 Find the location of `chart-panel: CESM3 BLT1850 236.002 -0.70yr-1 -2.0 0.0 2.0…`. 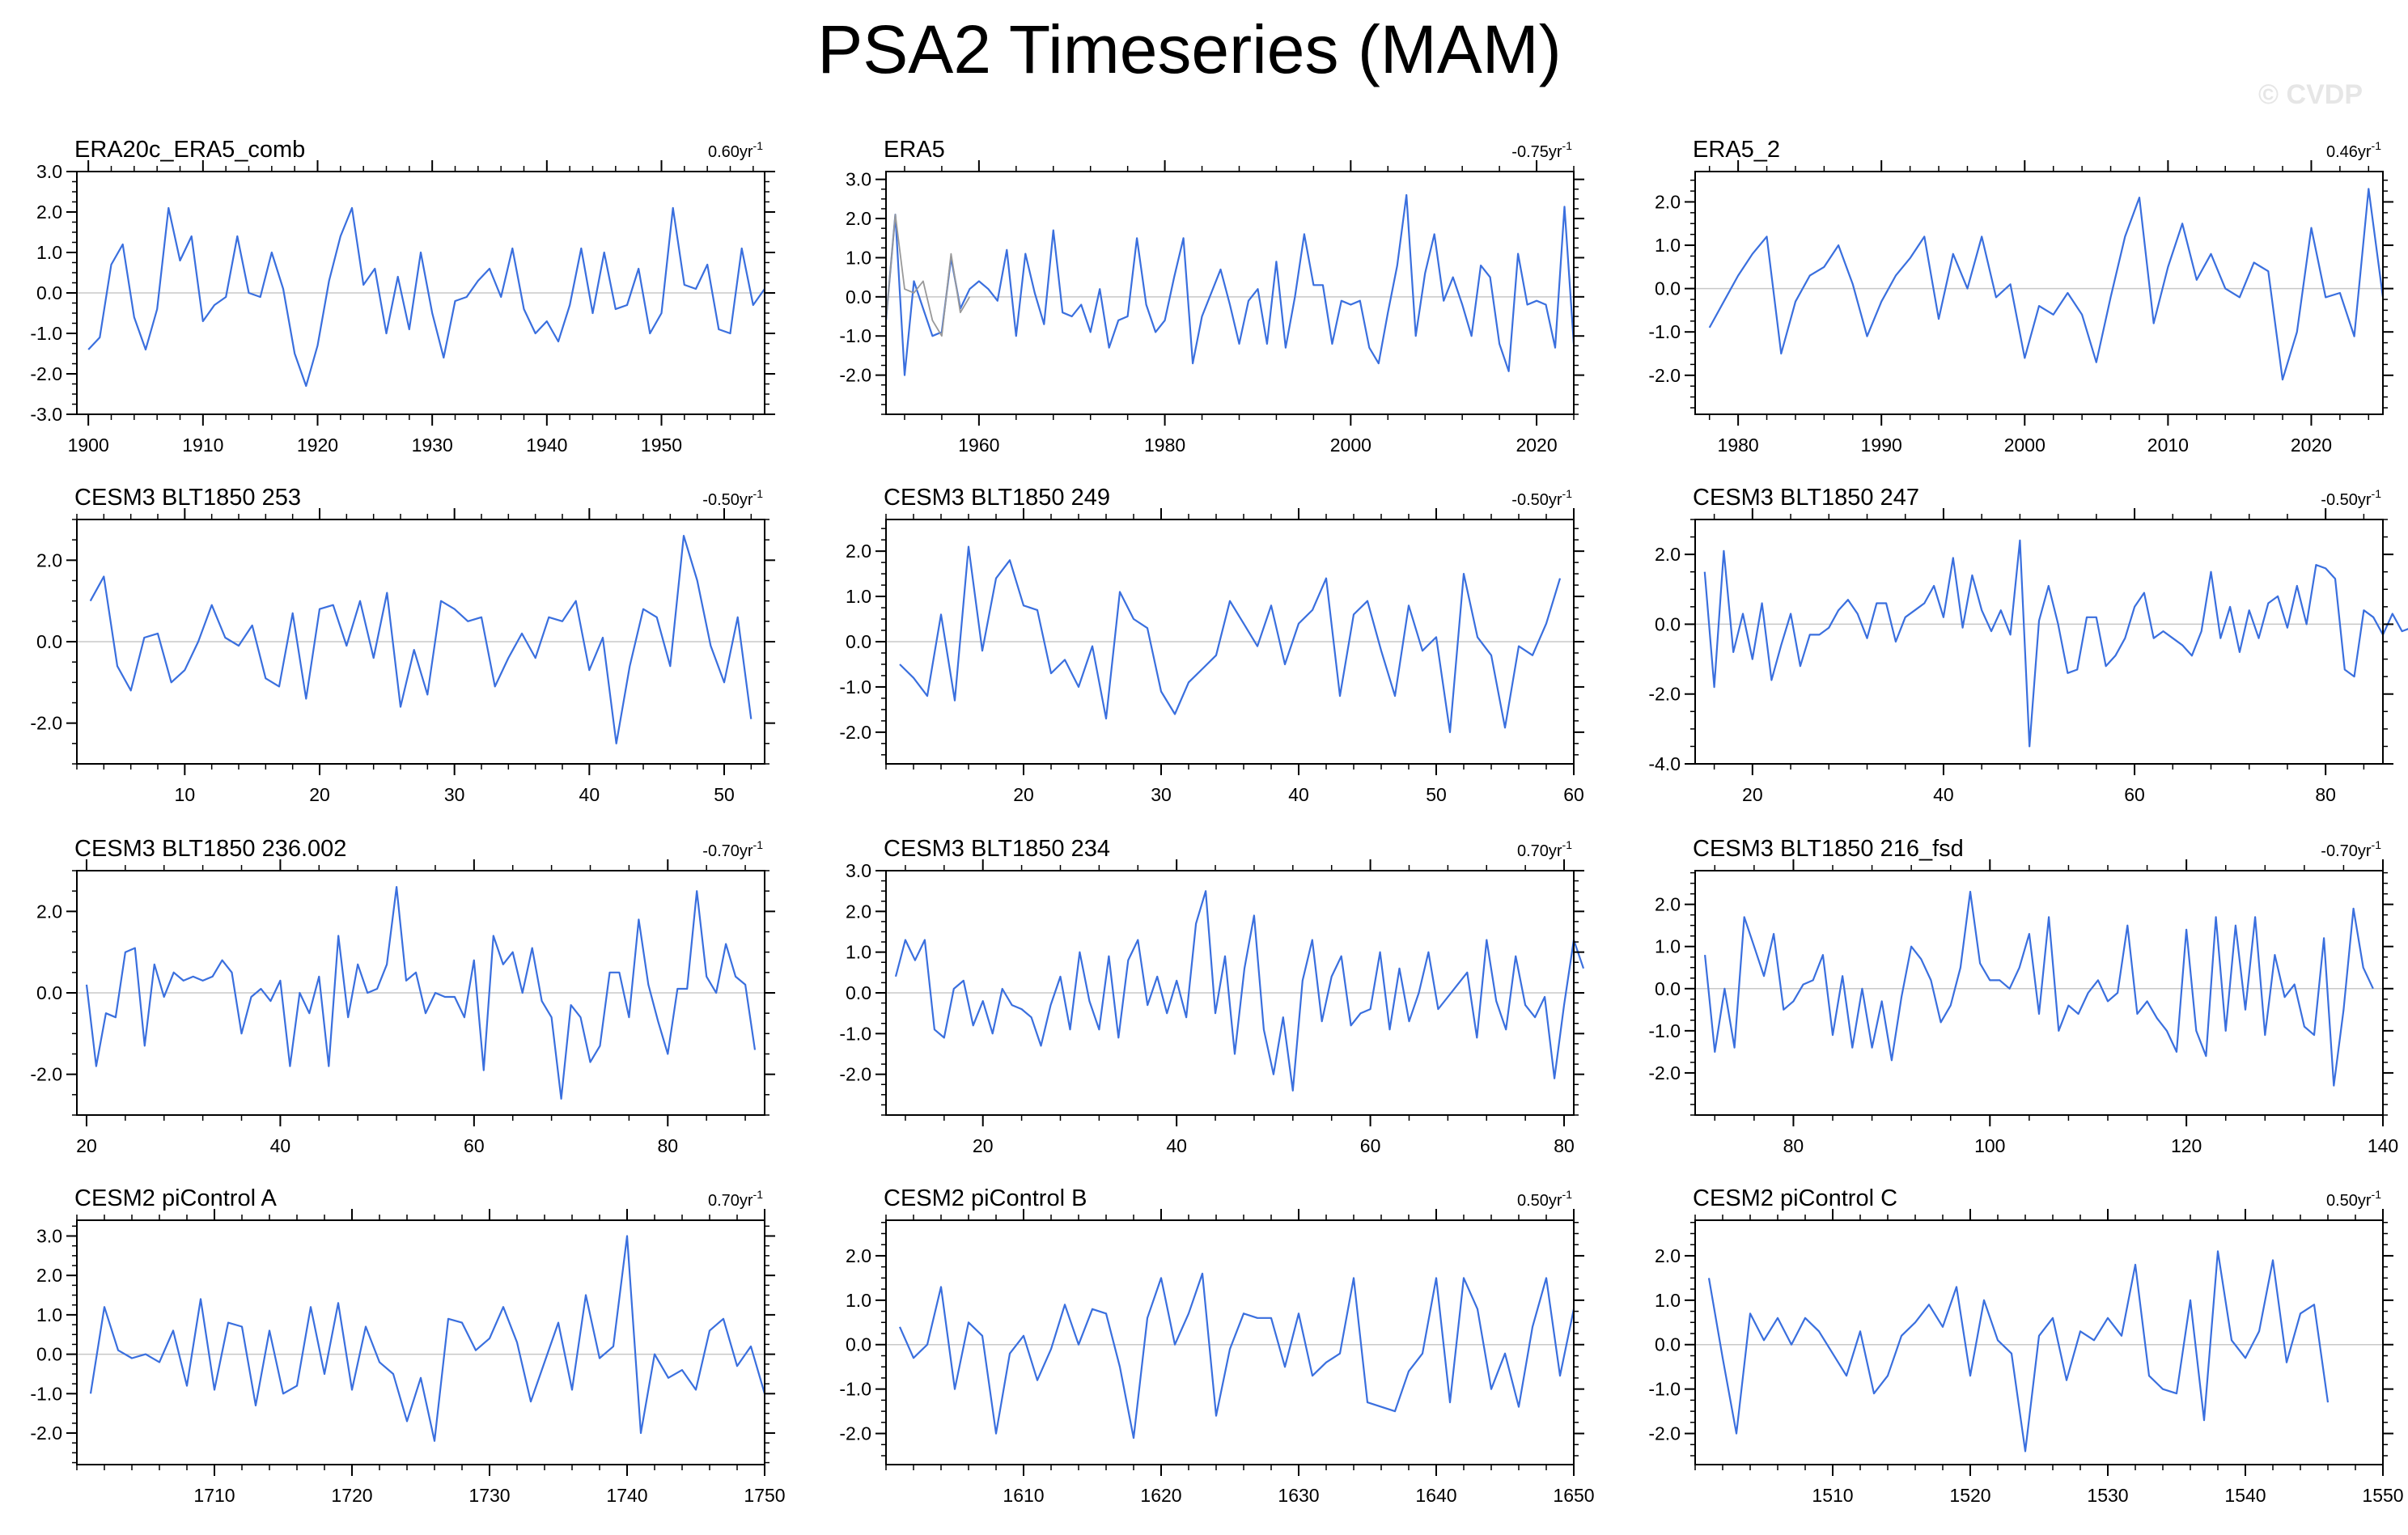

chart-panel: CESM3 BLT1850 236.002 -0.70yr-1 -2.0 0.0 2.0… is located at coordinates (402, 996).